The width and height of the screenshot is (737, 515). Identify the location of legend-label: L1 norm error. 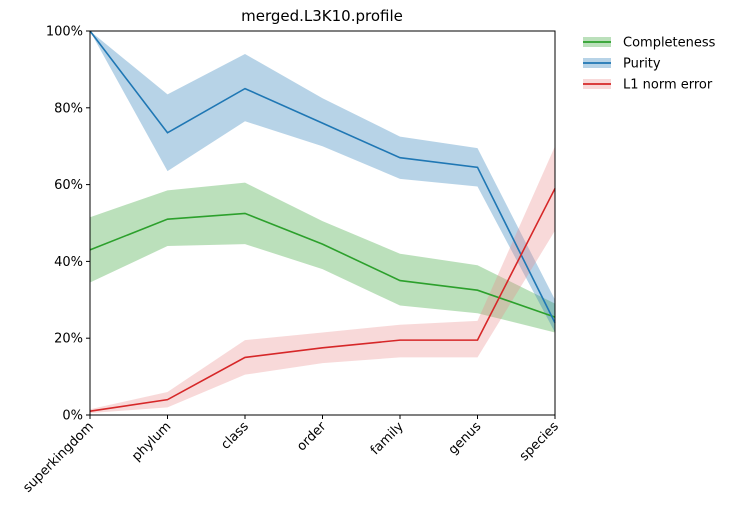
(668, 85).